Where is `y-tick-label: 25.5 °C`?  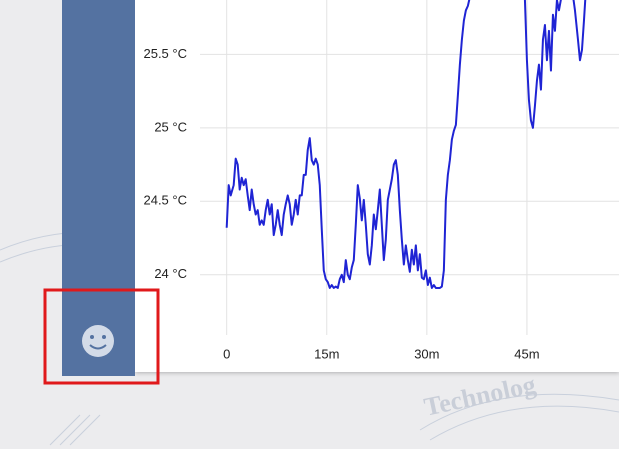
y-tick-label: 25.5 °C is located at coordinates (165, 53).